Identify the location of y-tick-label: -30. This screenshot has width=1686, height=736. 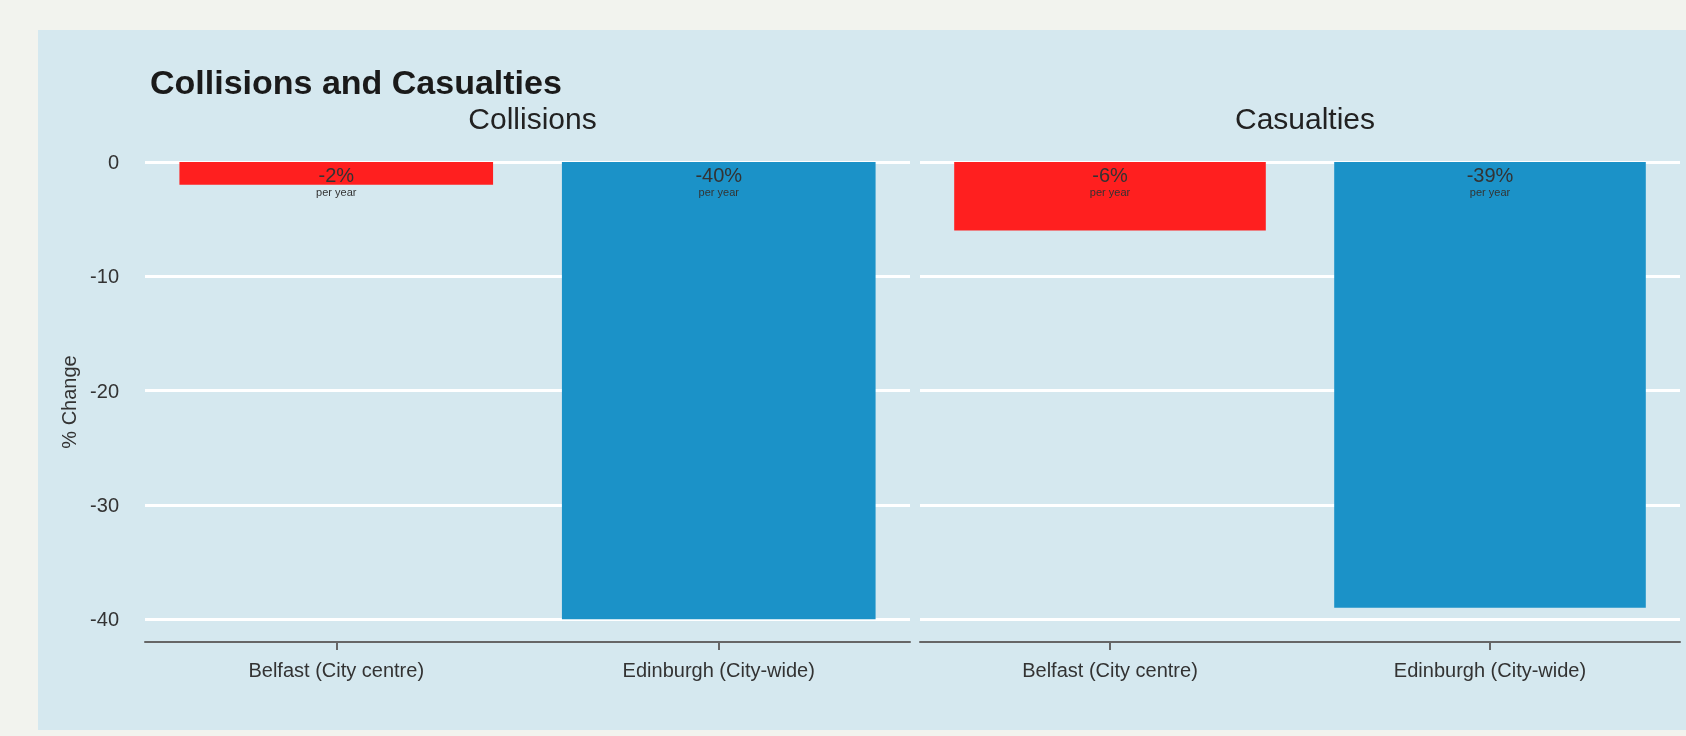
(104, 504).